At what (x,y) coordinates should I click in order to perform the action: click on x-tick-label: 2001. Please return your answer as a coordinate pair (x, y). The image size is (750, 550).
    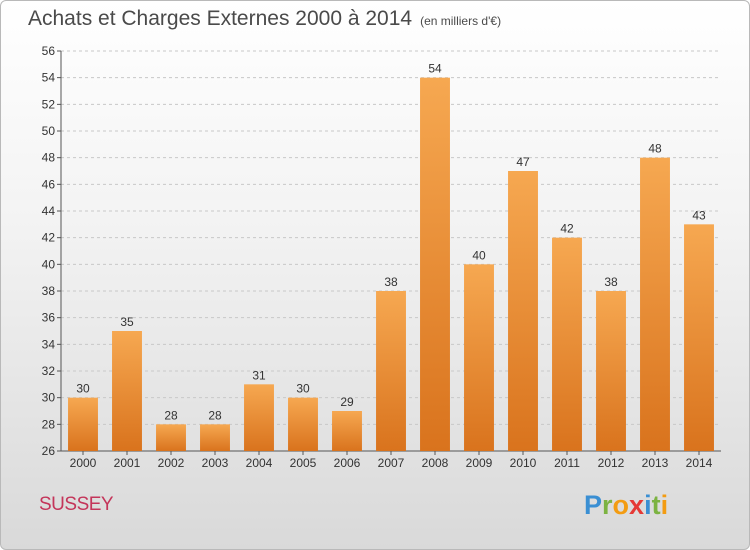
    Looking at the image, I should click on (127, 463).